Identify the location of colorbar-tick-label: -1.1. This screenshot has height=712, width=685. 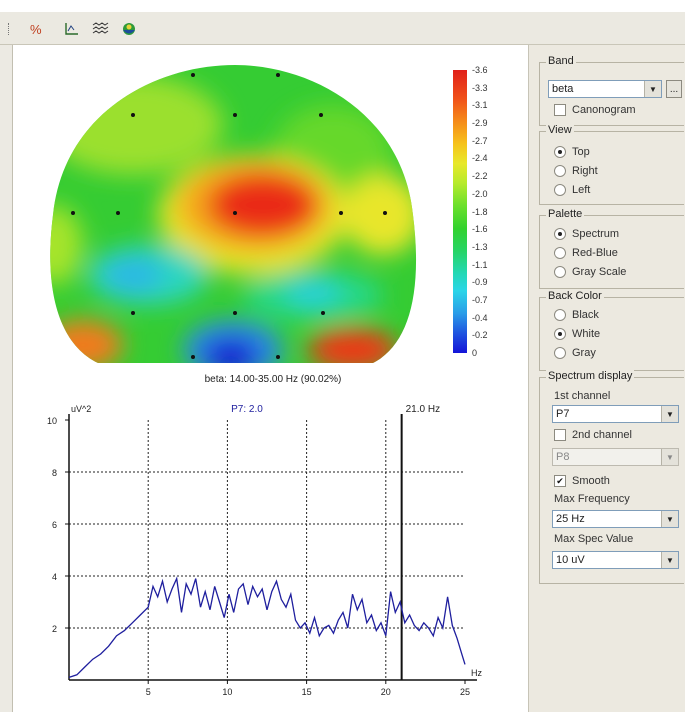
(480, 264).